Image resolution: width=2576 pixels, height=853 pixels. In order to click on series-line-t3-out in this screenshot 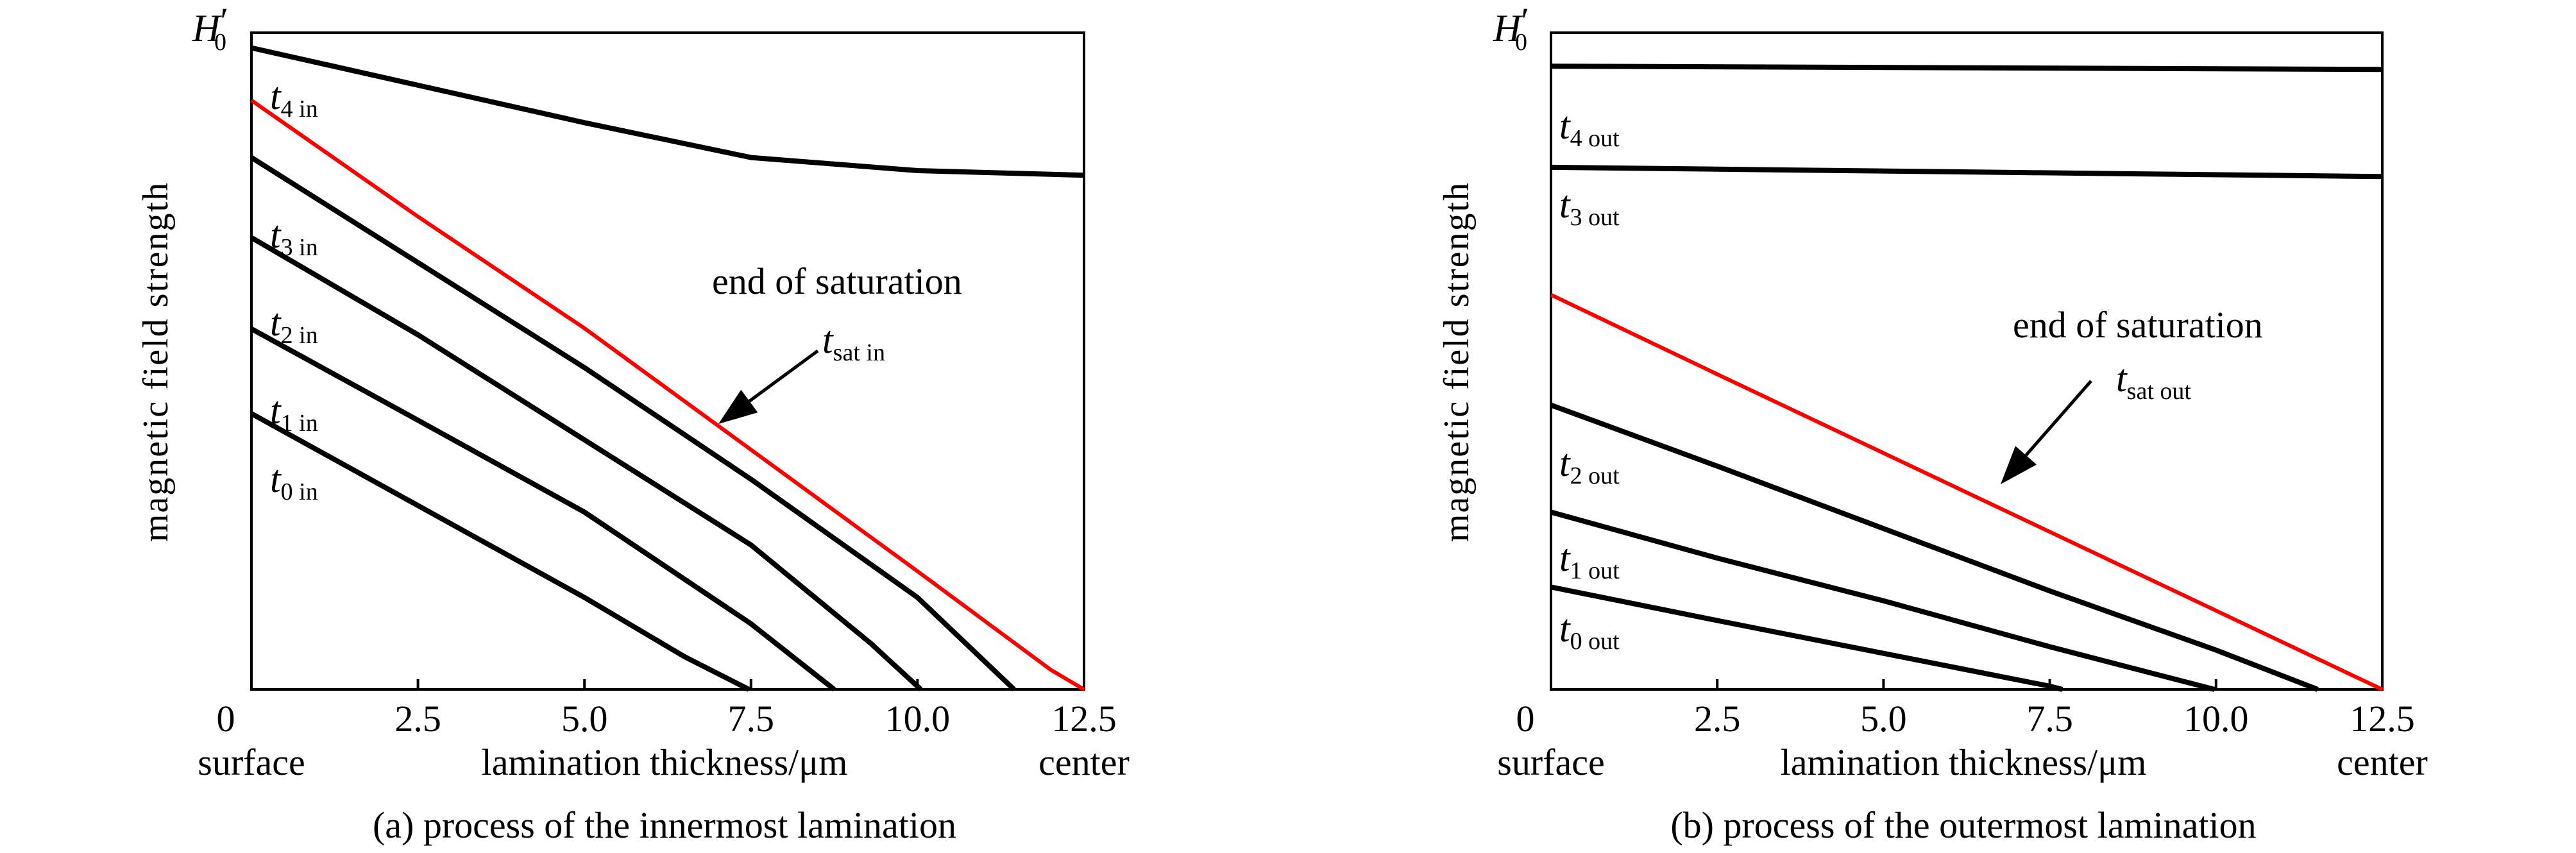, I will do `click(1966, 172)`.